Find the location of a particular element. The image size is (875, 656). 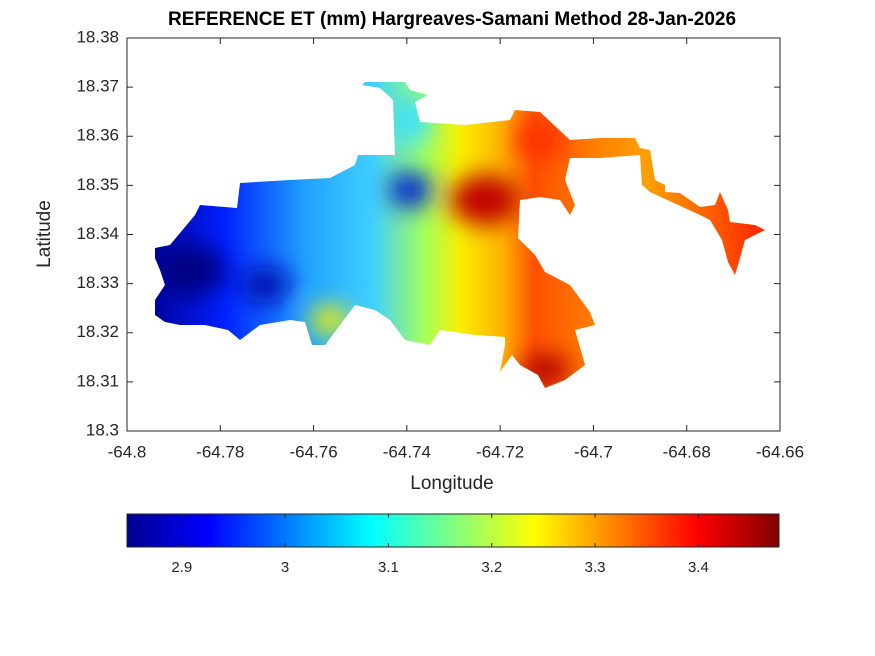

x-tick-label: -64.7 is located at coordinates (593, 451).